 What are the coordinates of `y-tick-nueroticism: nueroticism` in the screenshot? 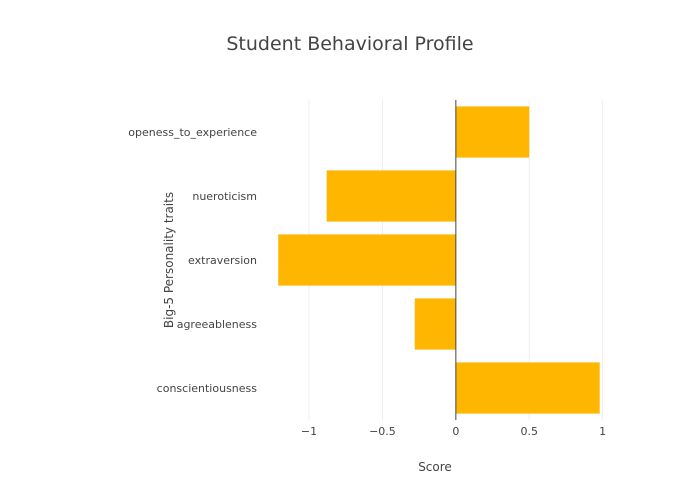 It's located at (224, 196).